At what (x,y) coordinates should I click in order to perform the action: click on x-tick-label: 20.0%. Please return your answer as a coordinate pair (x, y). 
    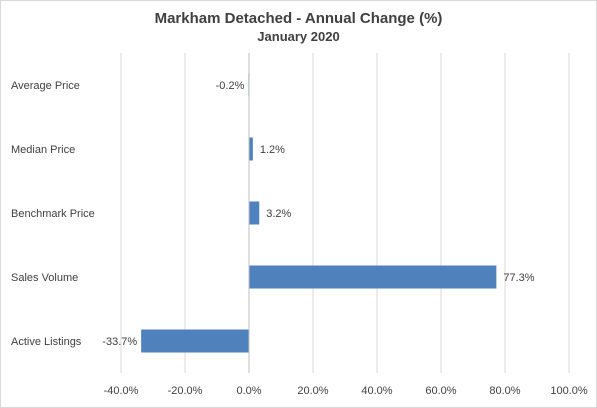
    Looking at the image, I should click on (312, 391).